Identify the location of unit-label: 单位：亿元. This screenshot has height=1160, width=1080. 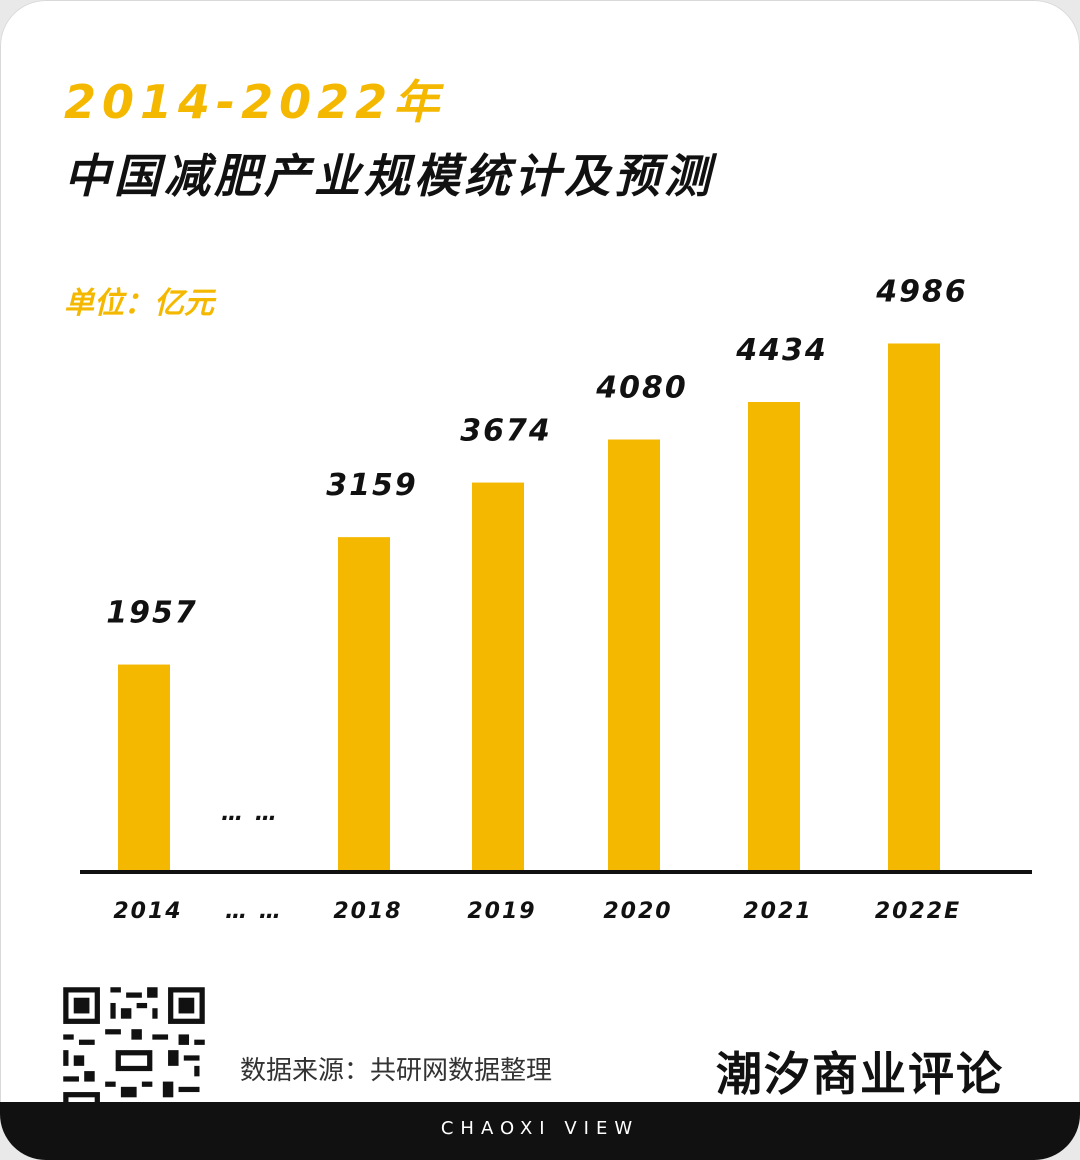
(139, 303).